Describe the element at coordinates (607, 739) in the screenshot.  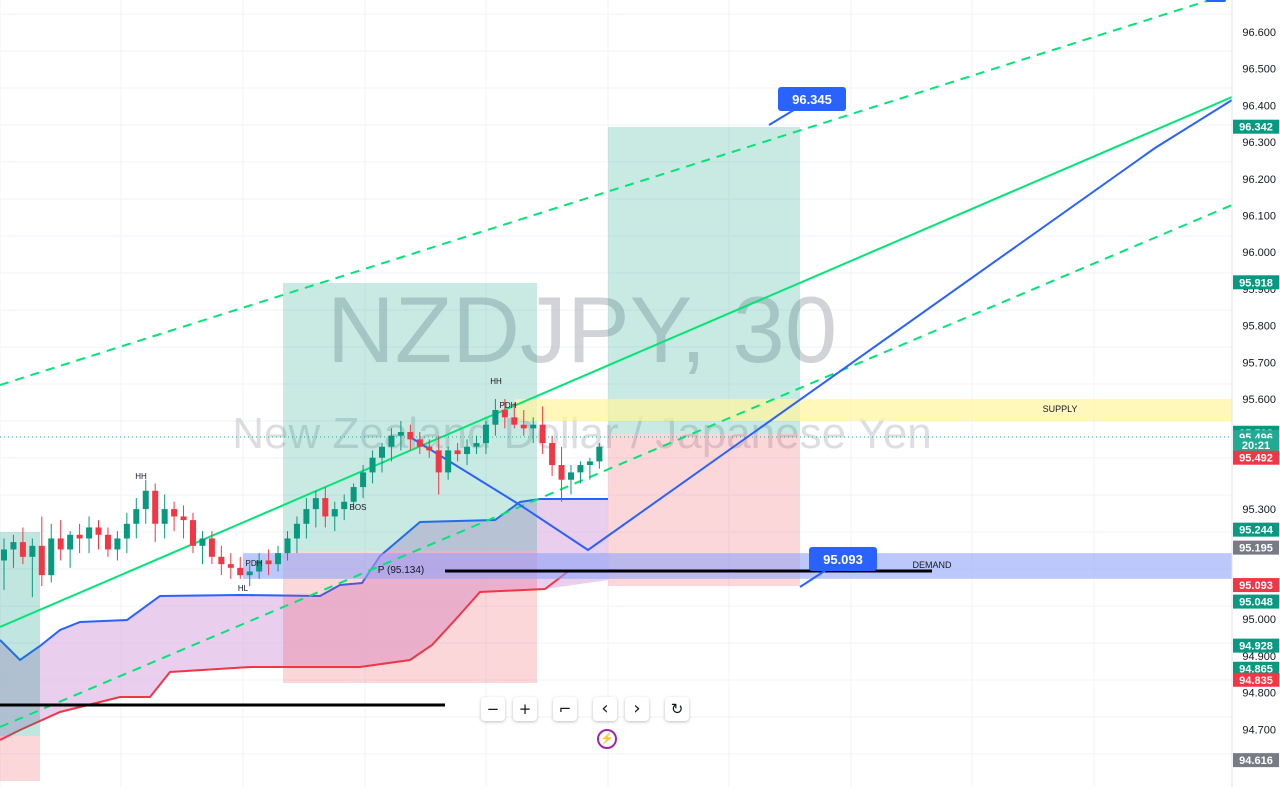
I see `lightning-icon: ⚡` at that location.